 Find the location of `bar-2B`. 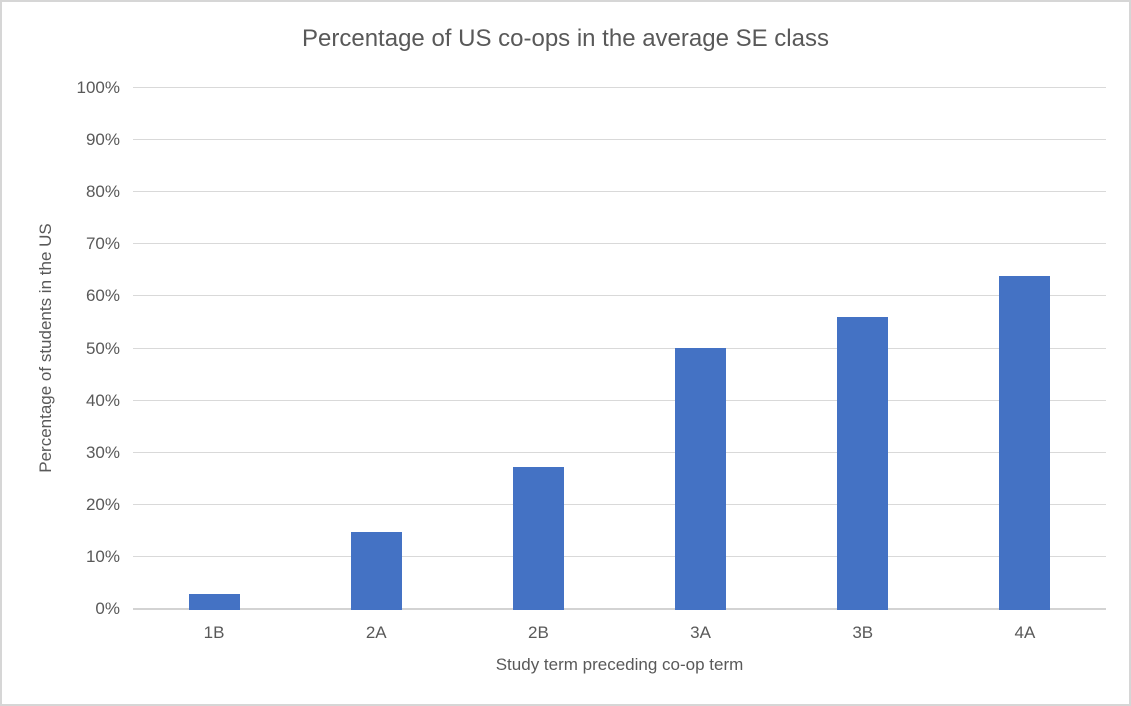

bar-2B is located at coordinates (538, 538).